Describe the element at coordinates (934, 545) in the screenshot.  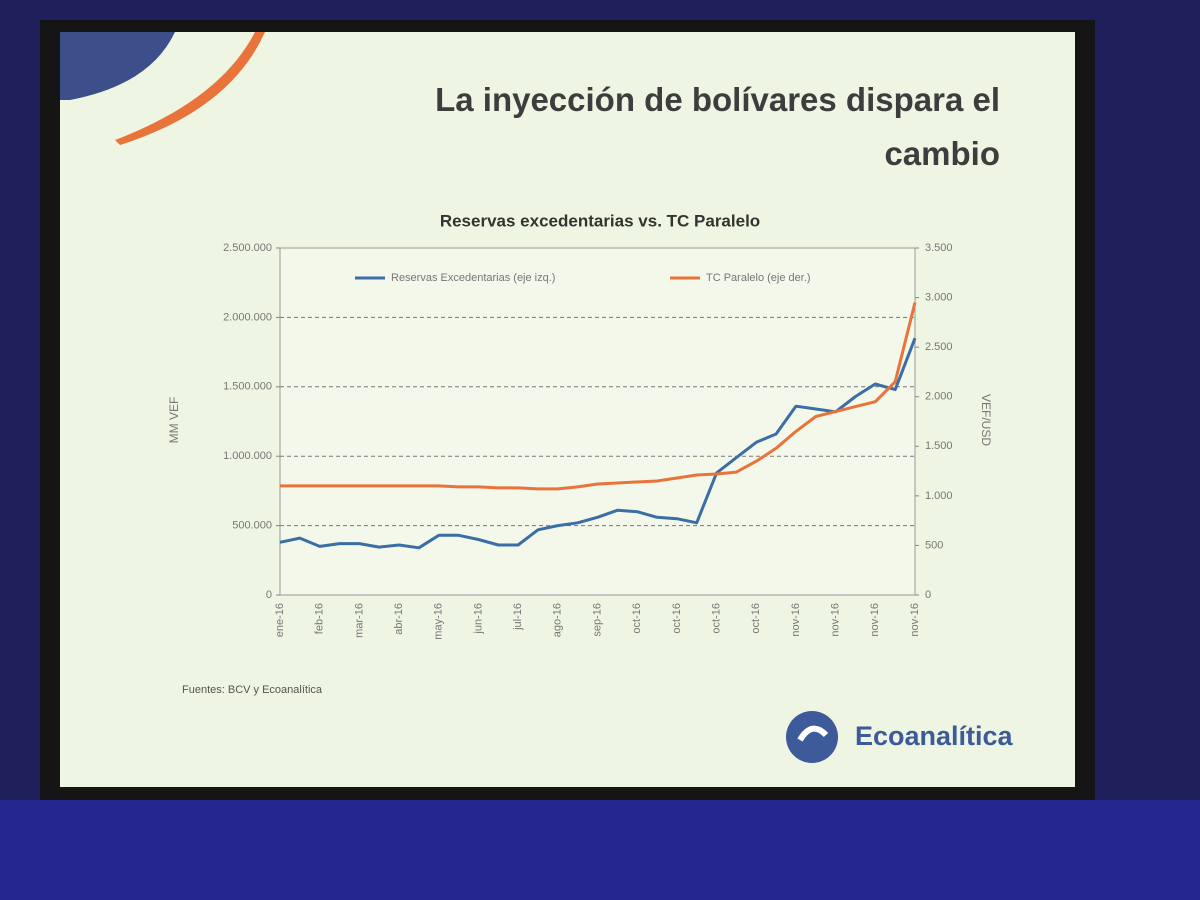
I see `y2-tick-label: 500` at that location.